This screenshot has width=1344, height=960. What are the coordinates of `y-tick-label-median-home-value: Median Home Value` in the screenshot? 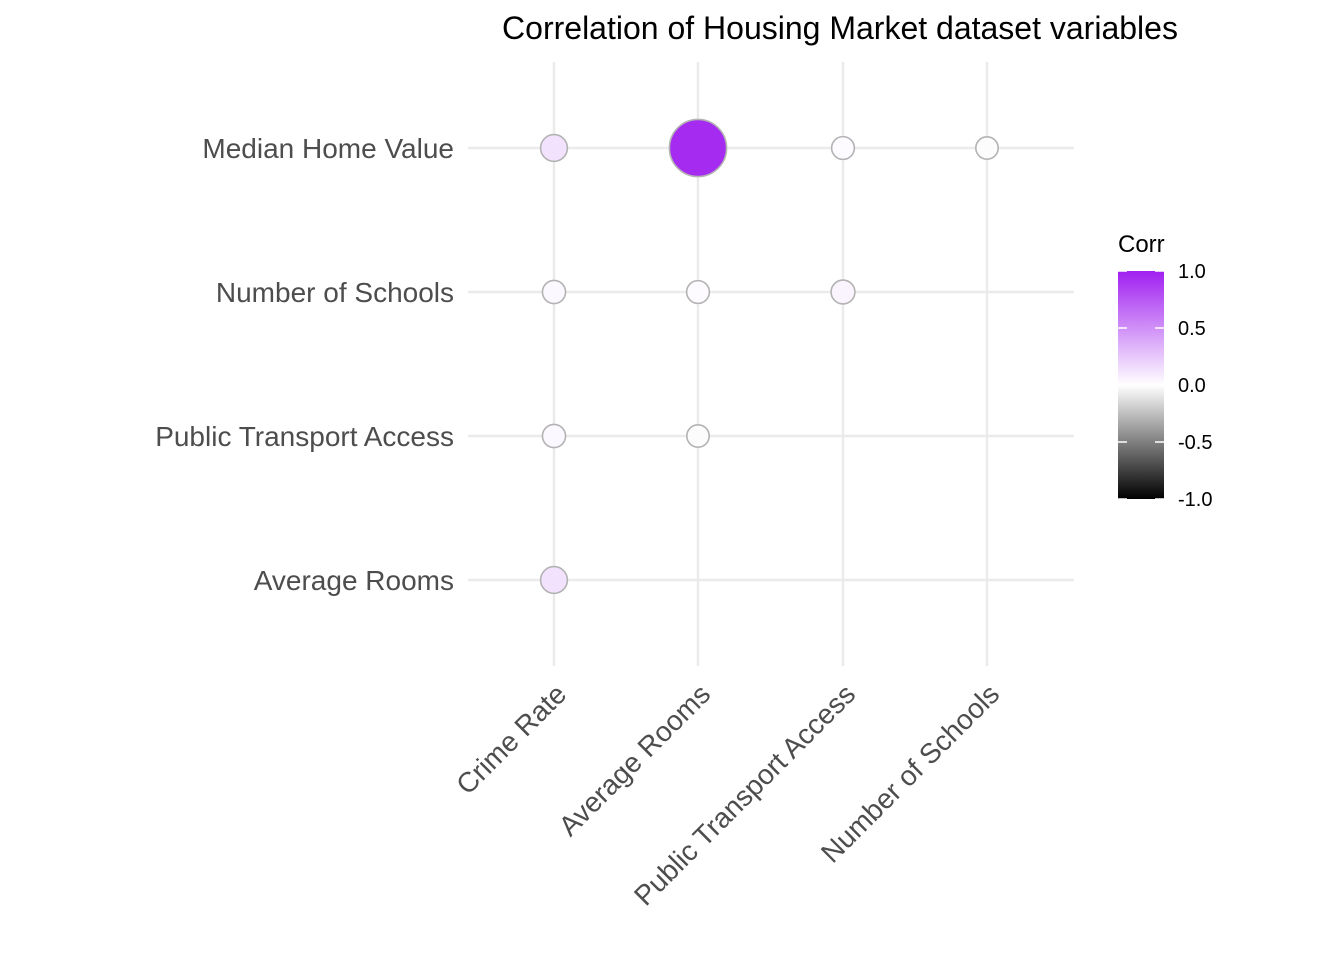 It's located at (328, 148).